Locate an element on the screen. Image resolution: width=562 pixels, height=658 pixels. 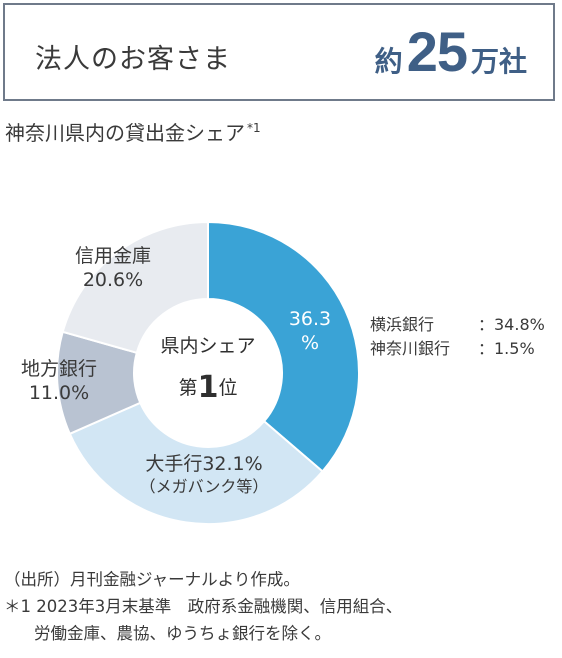
center-rank-suffix: 位 is located at coordinates (228, 388).